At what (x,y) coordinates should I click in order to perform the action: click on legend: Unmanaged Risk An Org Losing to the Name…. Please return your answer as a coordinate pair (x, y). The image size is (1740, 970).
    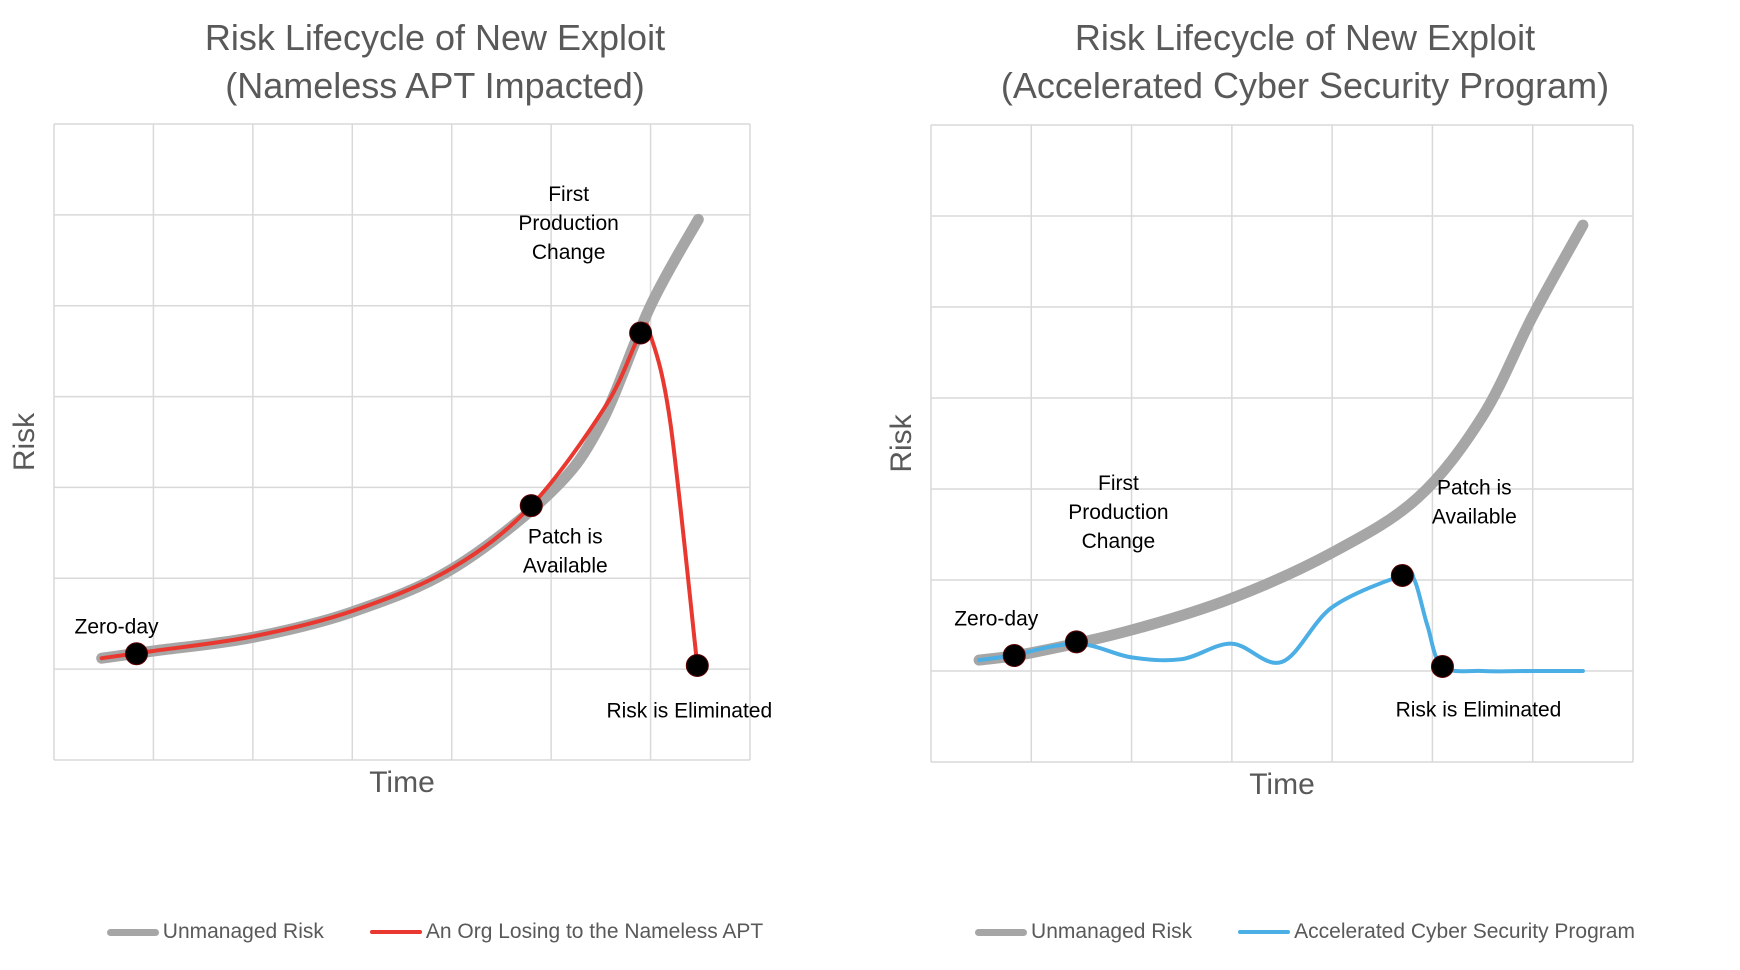
    Looking at the image, I should click on (435, 932).